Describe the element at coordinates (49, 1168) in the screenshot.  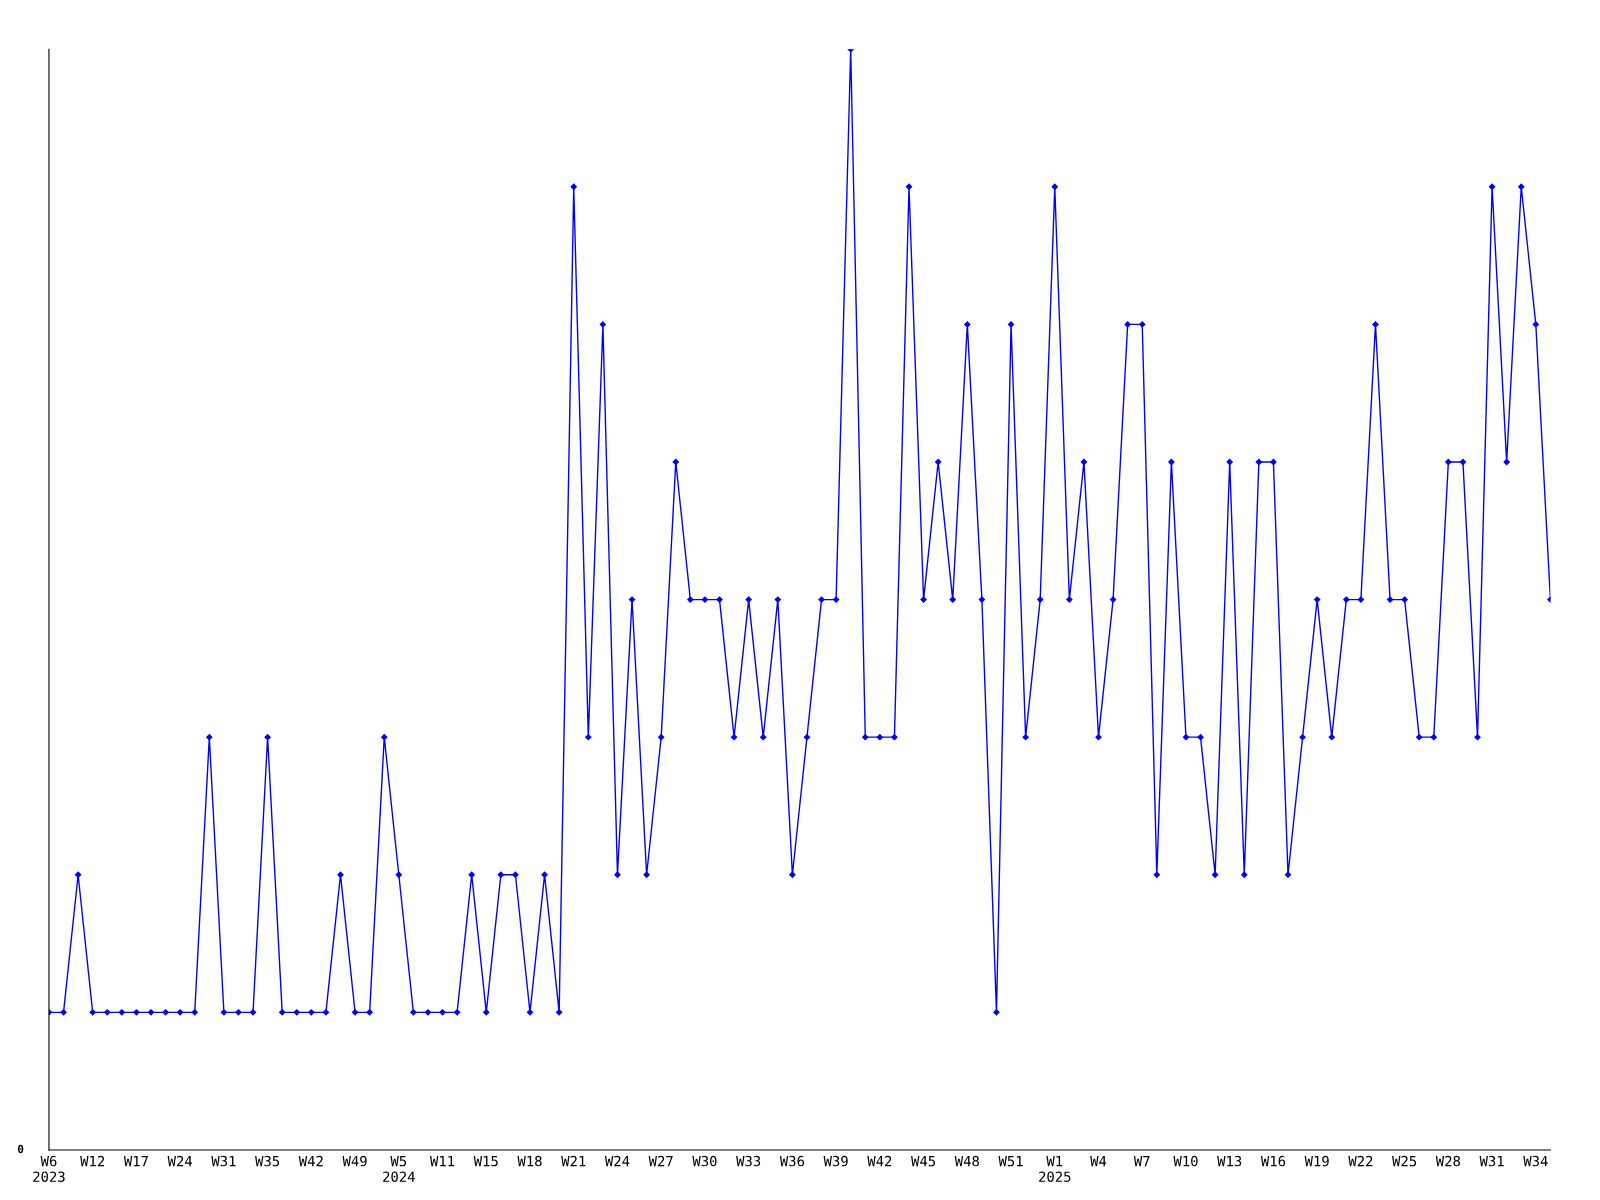
I see `x-tick-label: W6 2023` at that location.